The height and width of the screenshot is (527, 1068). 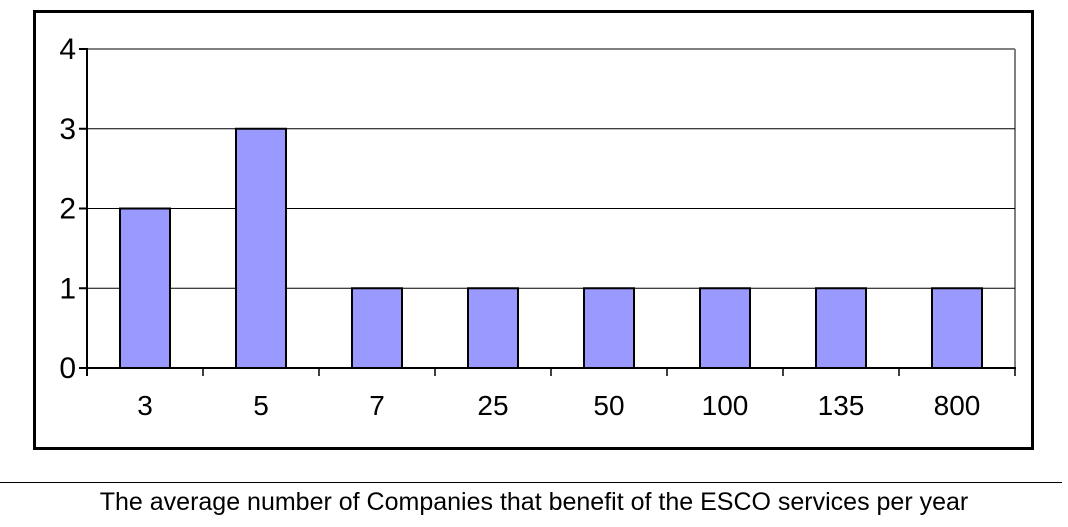 I want to click on y-tick-label: 4, so click(x=67, y=49).